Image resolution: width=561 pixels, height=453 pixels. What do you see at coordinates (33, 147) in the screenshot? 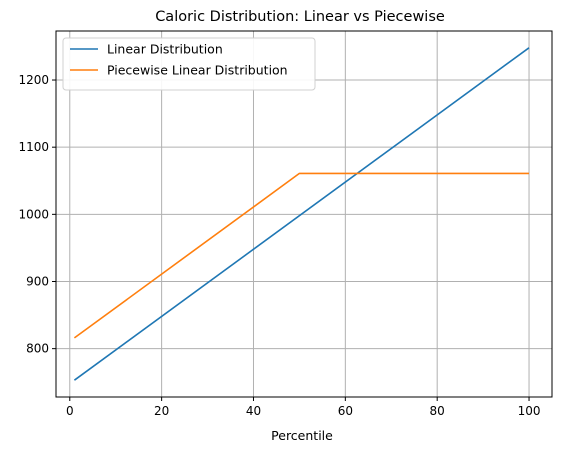
I see `y-tick-label: 1100` at bounding box center [33, 147].